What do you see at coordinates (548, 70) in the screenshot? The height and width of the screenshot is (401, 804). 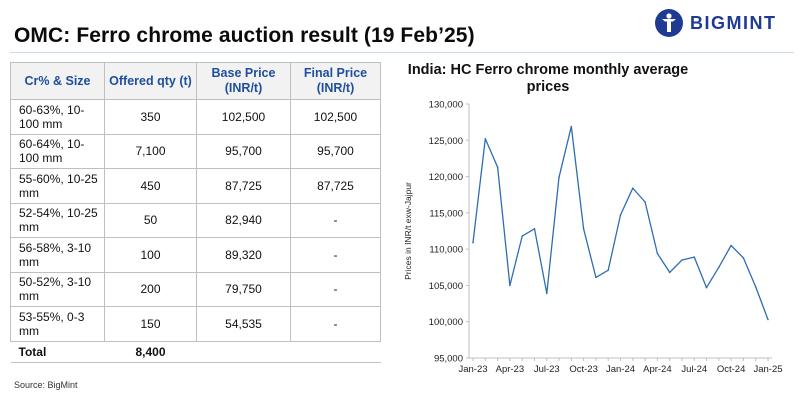 I see `chart-title-line-1: India: HC Ferro chrome monthly average` at bounding box center [548, 70].